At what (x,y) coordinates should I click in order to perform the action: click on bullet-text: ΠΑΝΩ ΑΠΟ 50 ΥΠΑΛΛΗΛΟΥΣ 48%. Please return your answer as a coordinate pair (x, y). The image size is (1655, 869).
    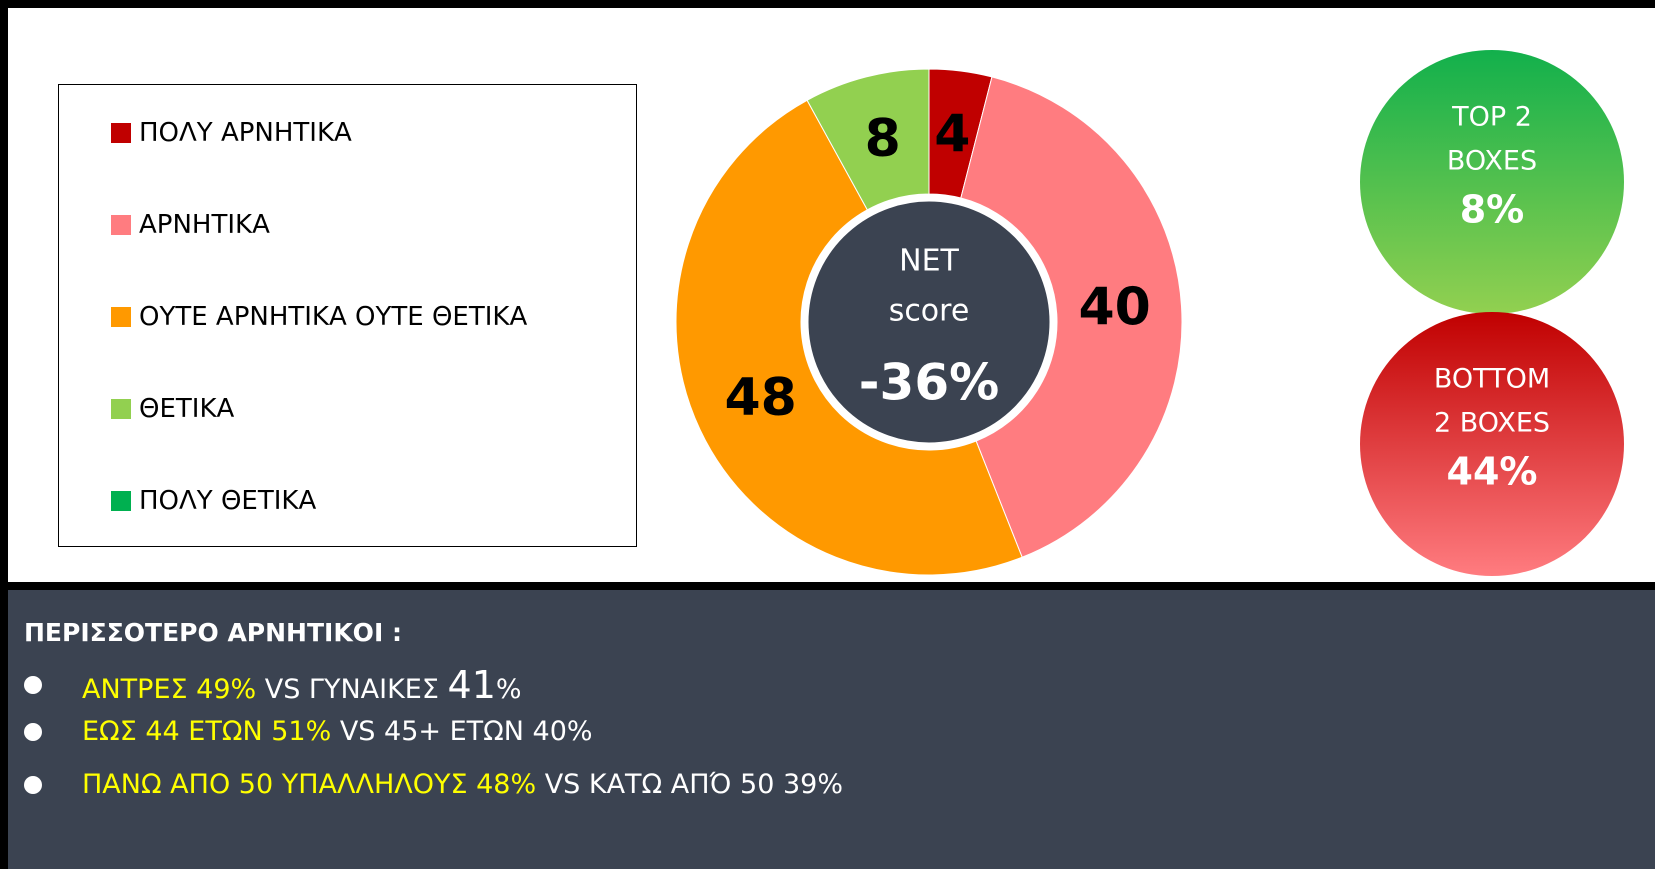
    Looking at the image, I should click on (309, 784).